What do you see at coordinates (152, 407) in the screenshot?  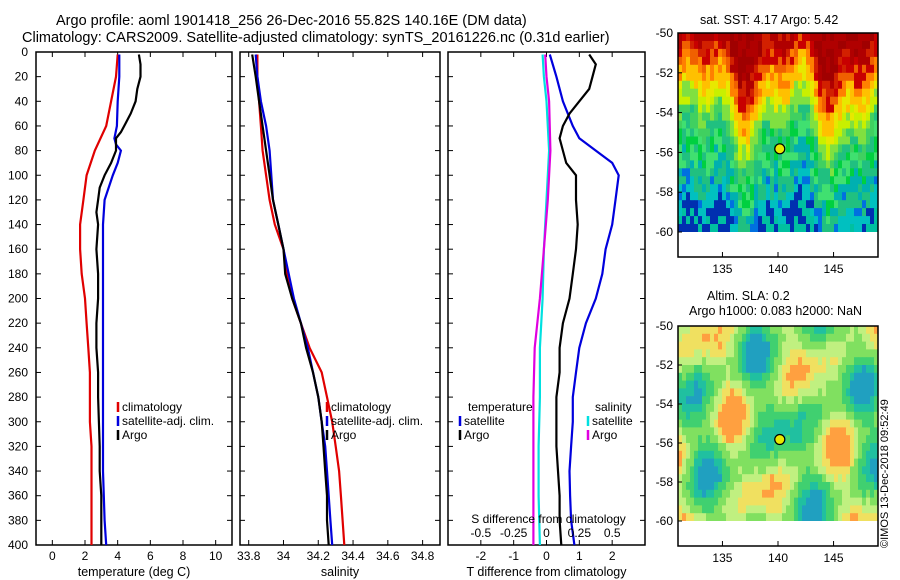 I see `temp-legend-label: climatology` at bounding box center [152, 407].